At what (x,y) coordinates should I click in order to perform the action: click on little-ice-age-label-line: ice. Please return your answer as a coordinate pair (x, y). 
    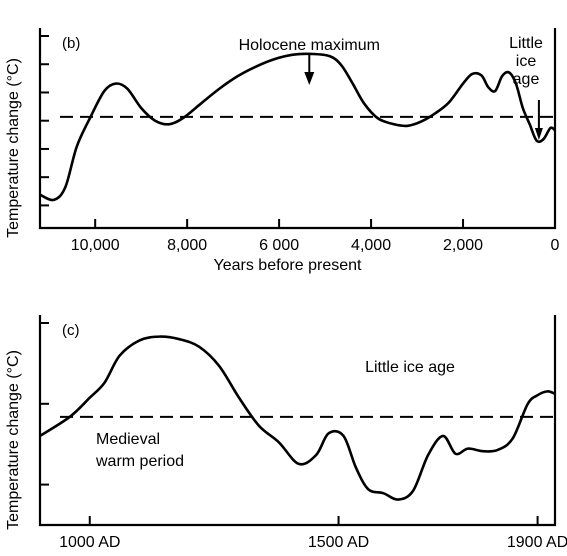
    Looking at the image, I should click on (526, 61).